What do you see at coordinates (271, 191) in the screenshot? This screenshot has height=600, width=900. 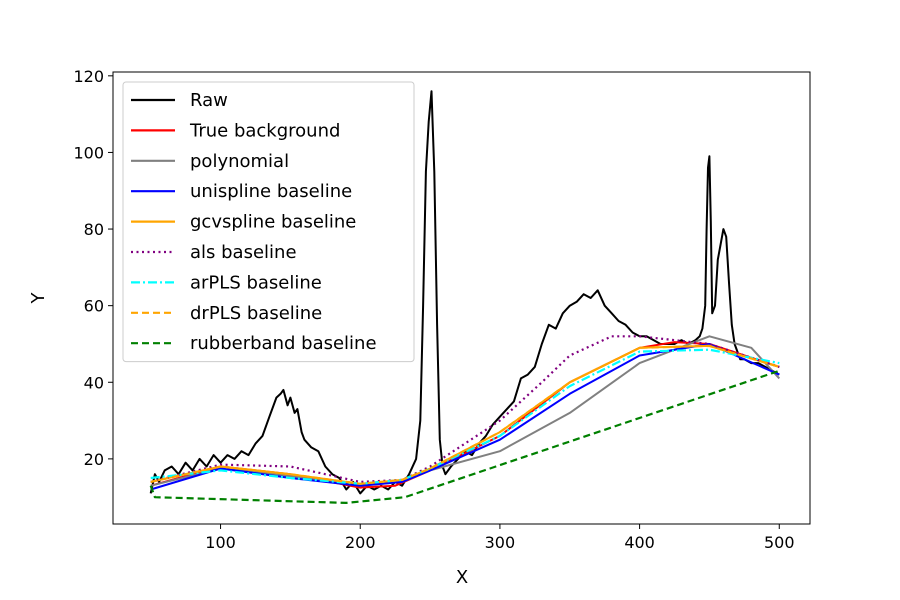 I see `legend-label: unispline baseline` at bounding box center [271, 191].